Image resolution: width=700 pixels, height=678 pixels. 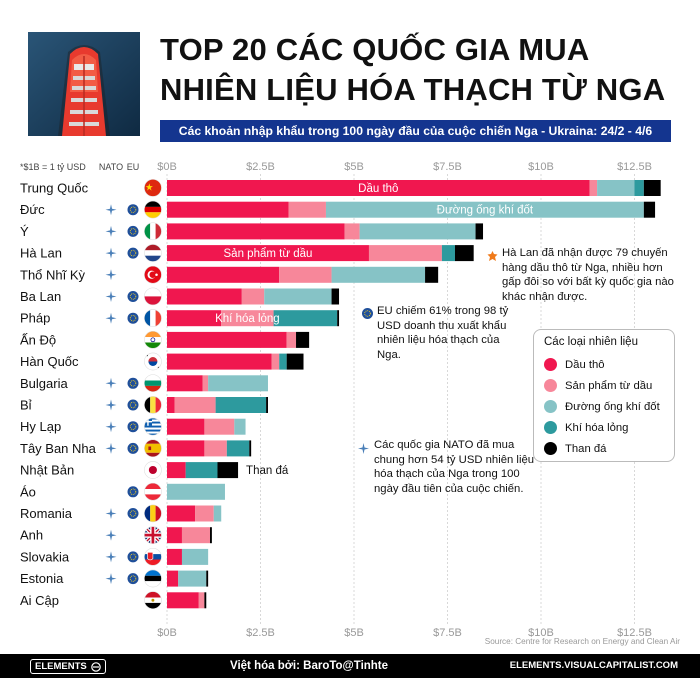 What do you see at coordinates (340, 188) in the screenshot?
I see `chart-row: Trung Quốc Dầu thô` at bounding box center [340, 188].